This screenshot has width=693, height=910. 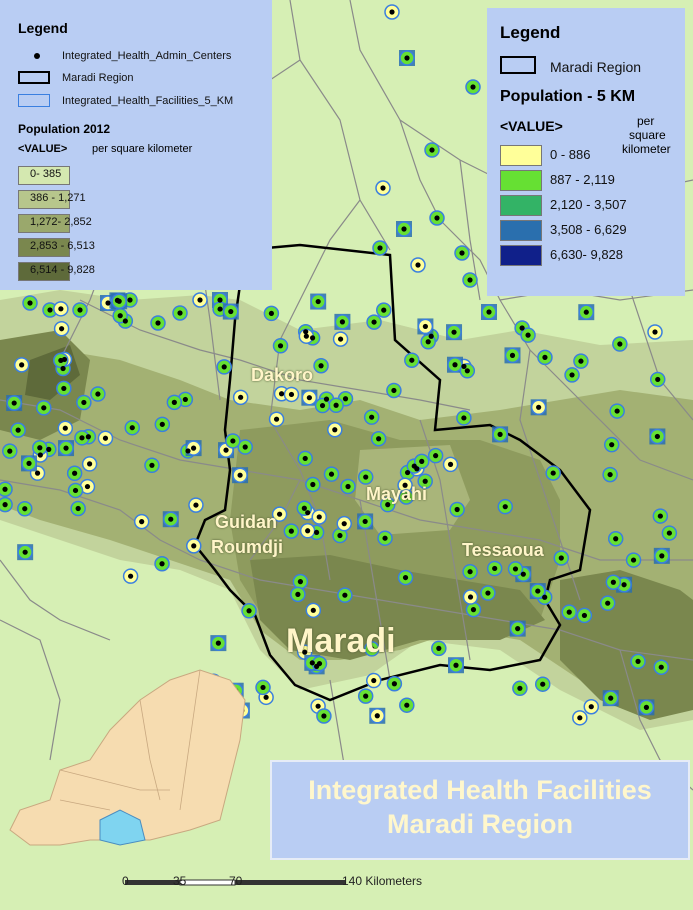 What do you see at coordinates (582, 179) in the screenshot?
I see `legend-right-class-label-1: 887 - 2,119` at bounding box center [582, 179].